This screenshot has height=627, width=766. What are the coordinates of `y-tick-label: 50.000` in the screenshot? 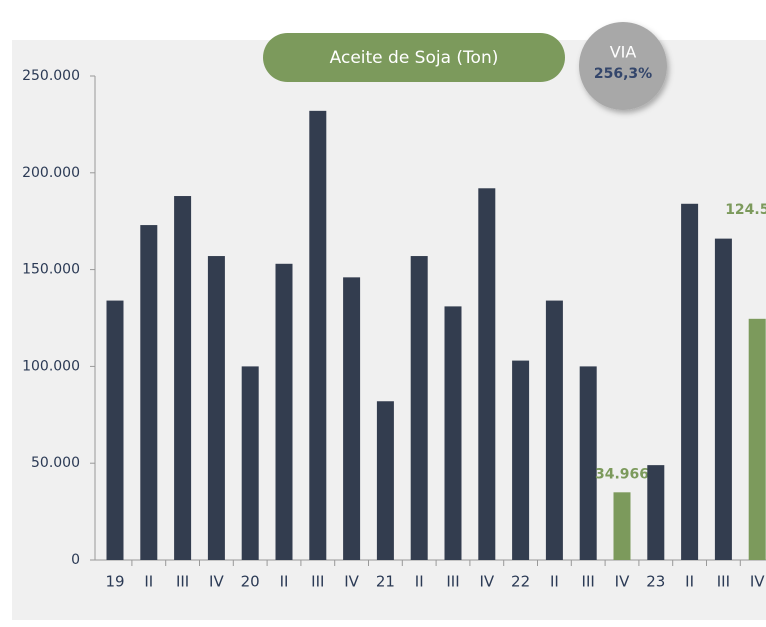 It's located at (55, 463).